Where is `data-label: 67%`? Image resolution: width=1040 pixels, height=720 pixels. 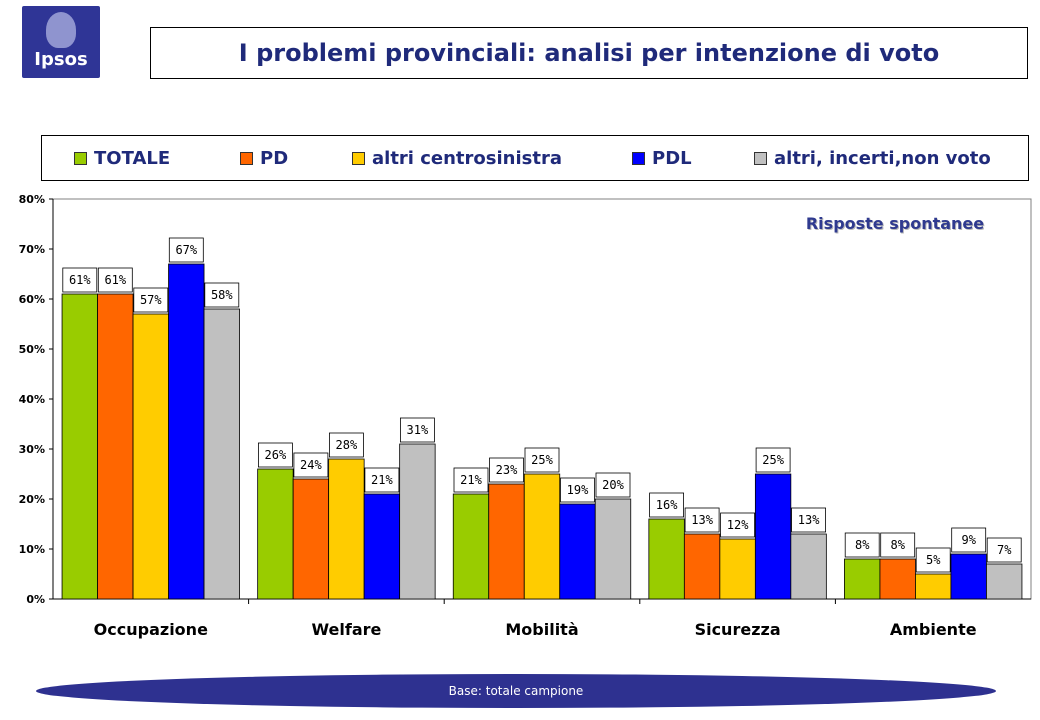
data-label: 67% is located at coordinates (186, 250).